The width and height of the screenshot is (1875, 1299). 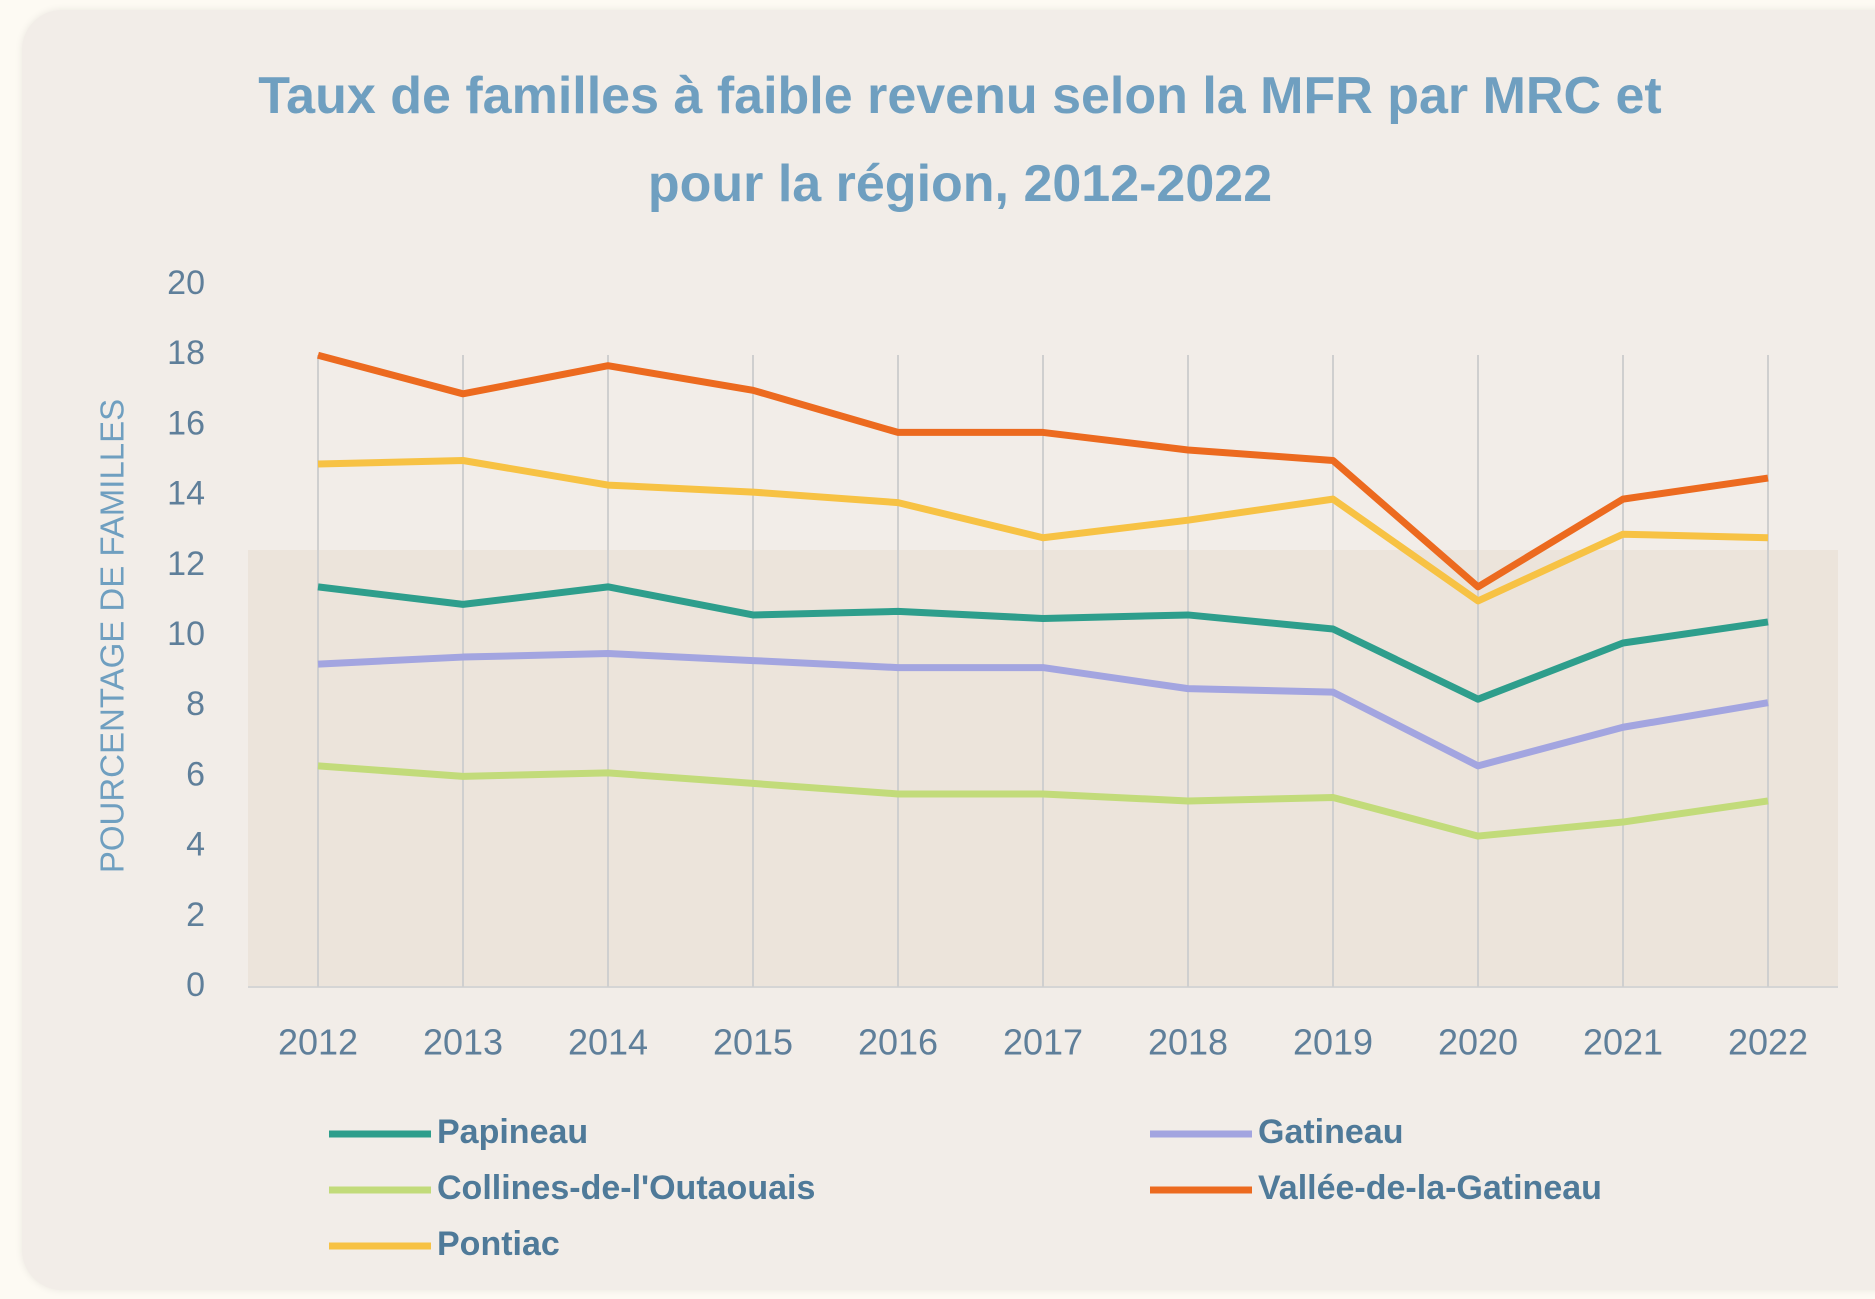 What do you see at coordinates (463, 1042) in the screenshot?
I see `x-tick-label: 2013` at bounding box center [463, 1042].